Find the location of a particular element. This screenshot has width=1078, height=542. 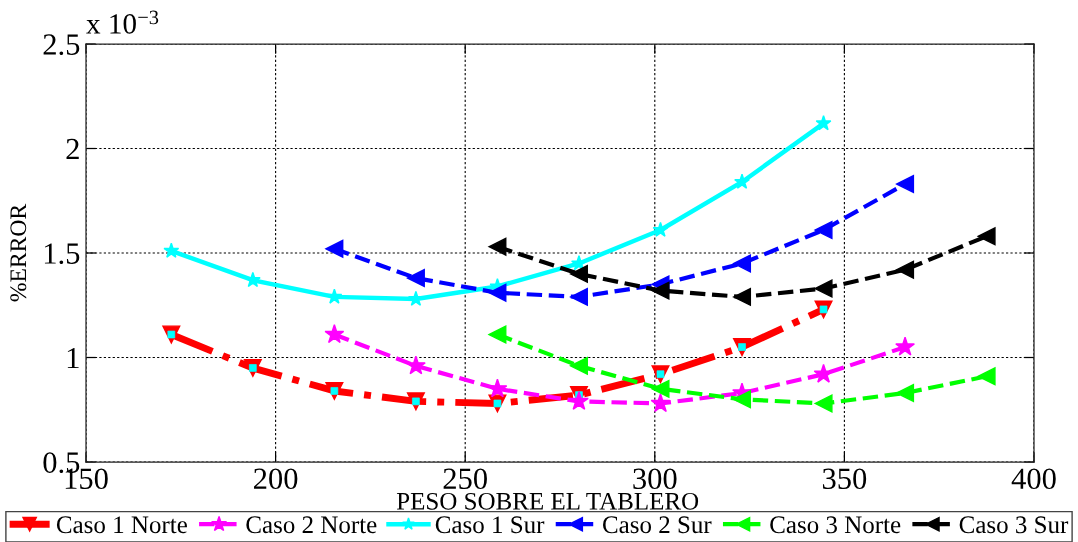

x-tick-label: 200 is located at coordinates (276, 479).